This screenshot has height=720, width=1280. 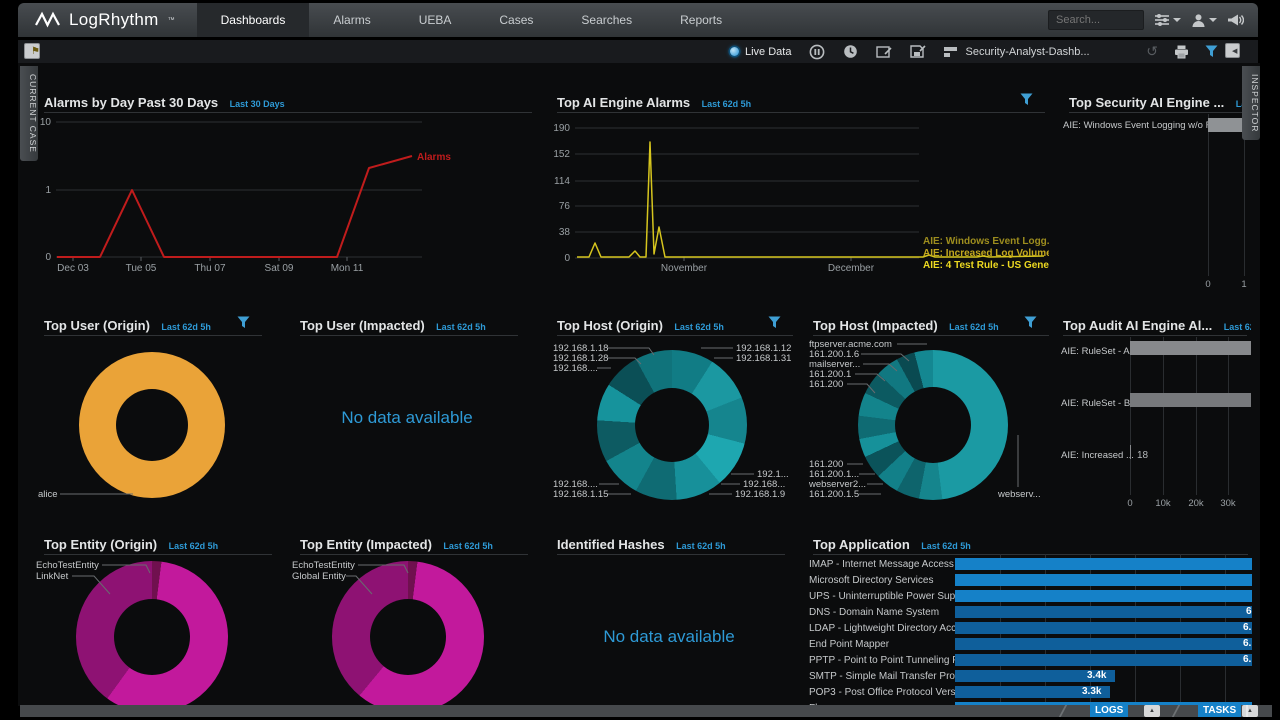 What do you see at coordinates (884, 52) in the screenshot?
I see `edit-widget-icon` at bounding box center [884, 52].